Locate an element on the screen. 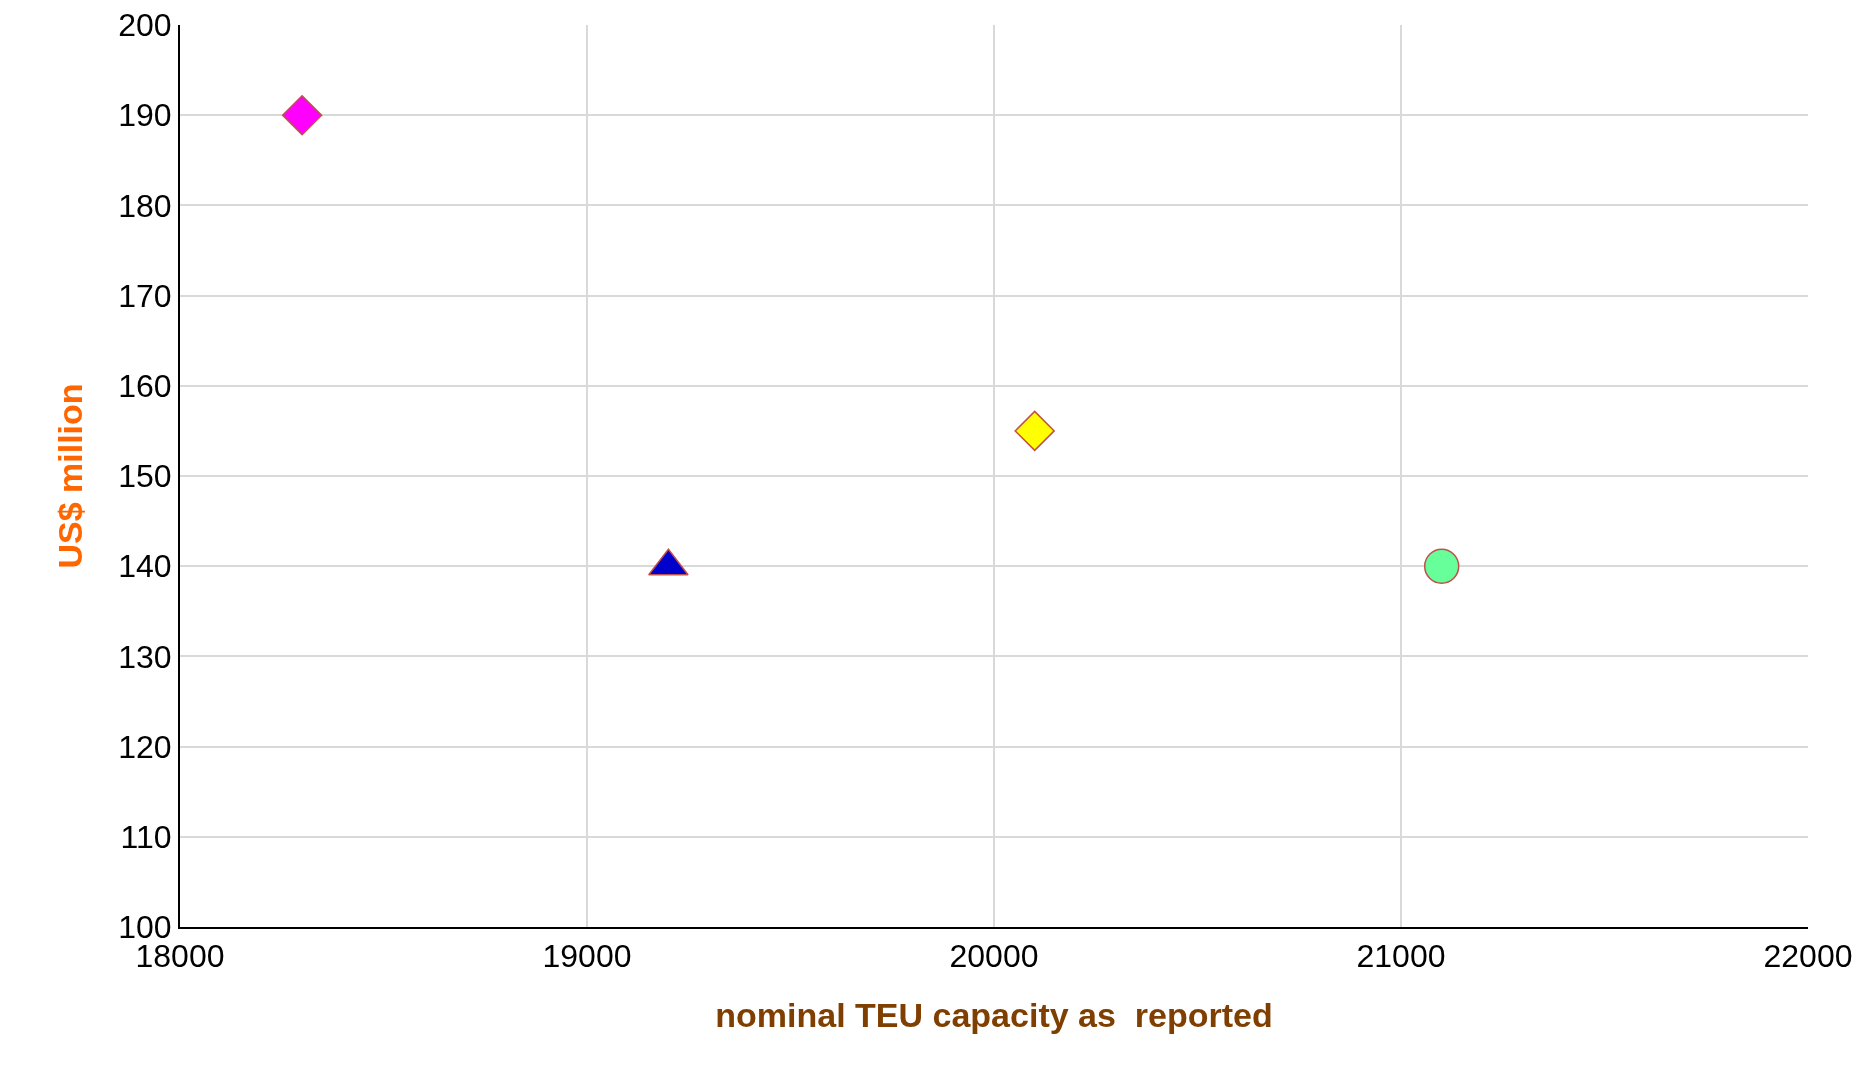  y-tick-label: 160 is located at coordinates (145, 386).